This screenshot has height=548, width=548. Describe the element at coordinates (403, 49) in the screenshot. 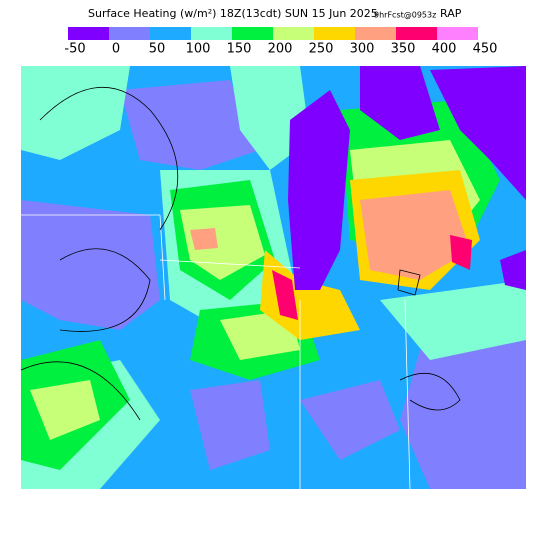

I see `legend-label: 350` at that location.